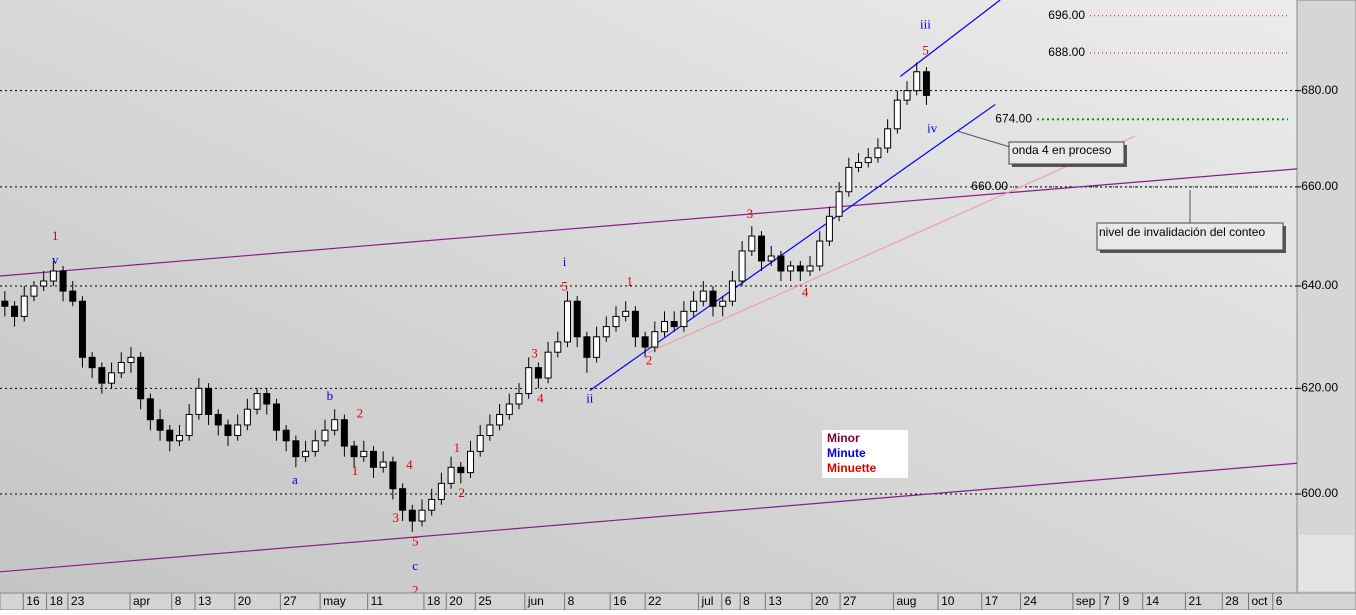 The width and height of the screenshot is (1356, 615). I want to click on y-tick-label: 600.00, so click(1319, 493).